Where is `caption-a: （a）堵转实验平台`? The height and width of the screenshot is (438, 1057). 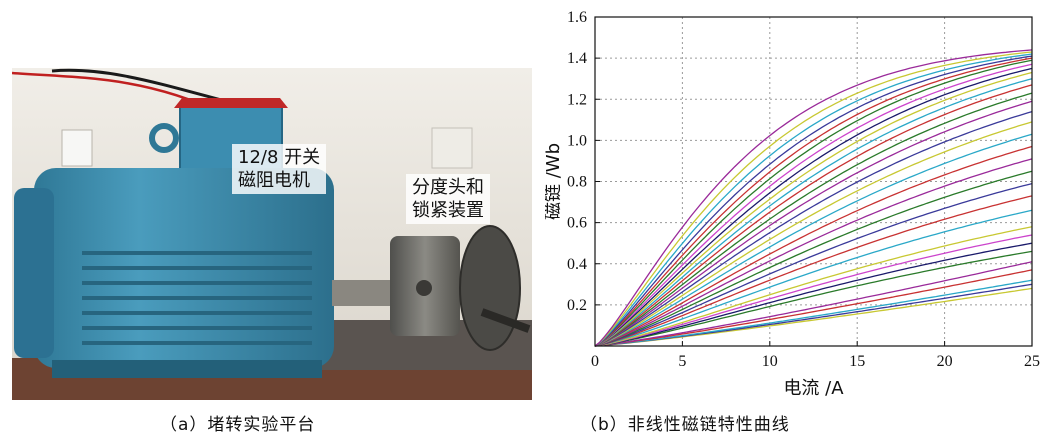 caption-a: （a）堵转实验平台 is located at coordinates (238, 425).